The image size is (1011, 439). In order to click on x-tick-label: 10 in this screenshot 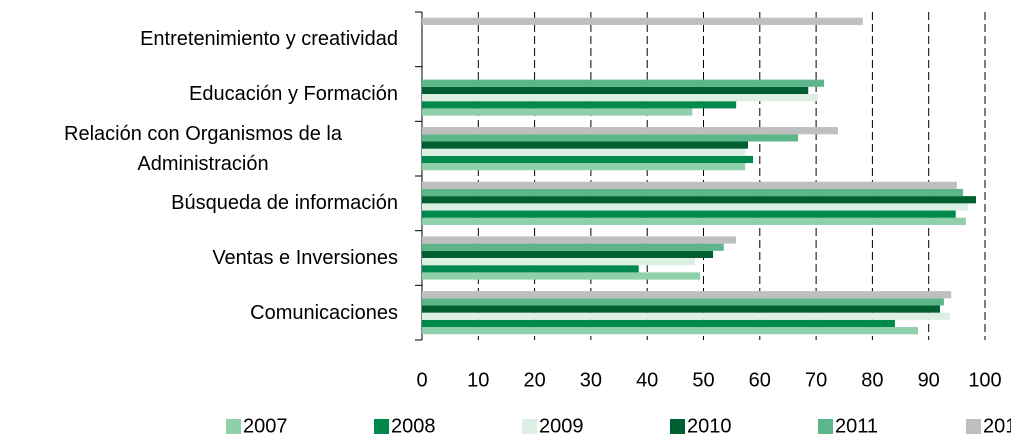, I will do `click(478, 380)`.